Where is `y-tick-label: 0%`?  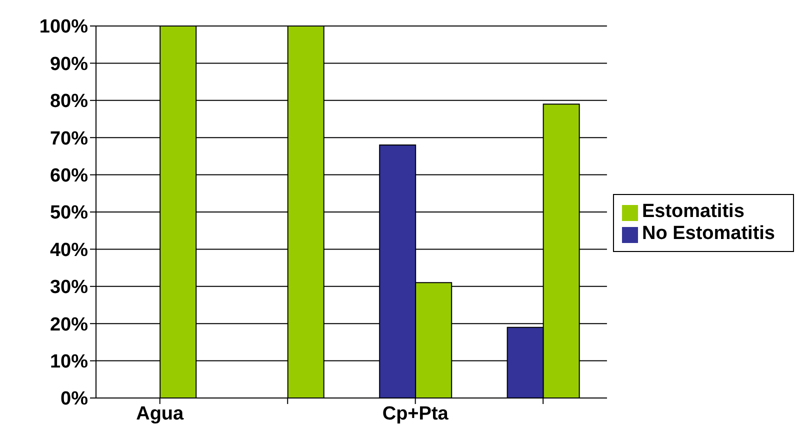 y-tick-label: 0% is located at coordinates (74, 399).